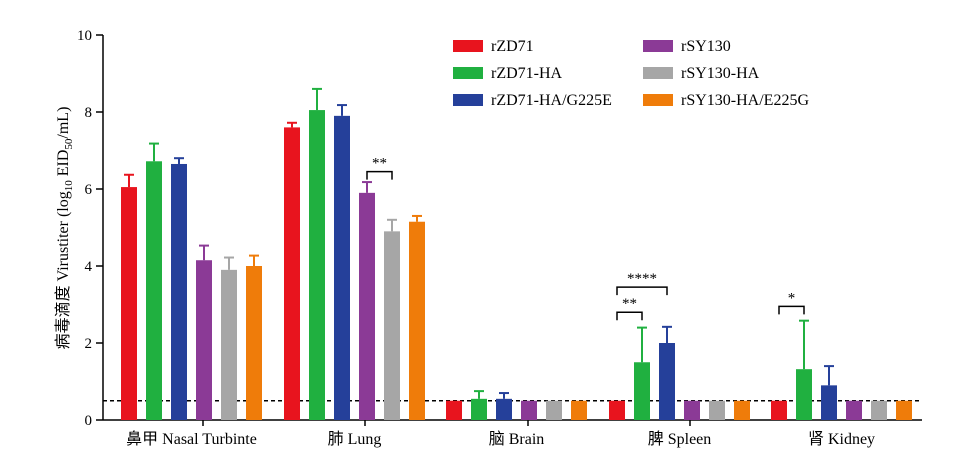  I want to click on legend-label: rSY130, so click(706, 46).